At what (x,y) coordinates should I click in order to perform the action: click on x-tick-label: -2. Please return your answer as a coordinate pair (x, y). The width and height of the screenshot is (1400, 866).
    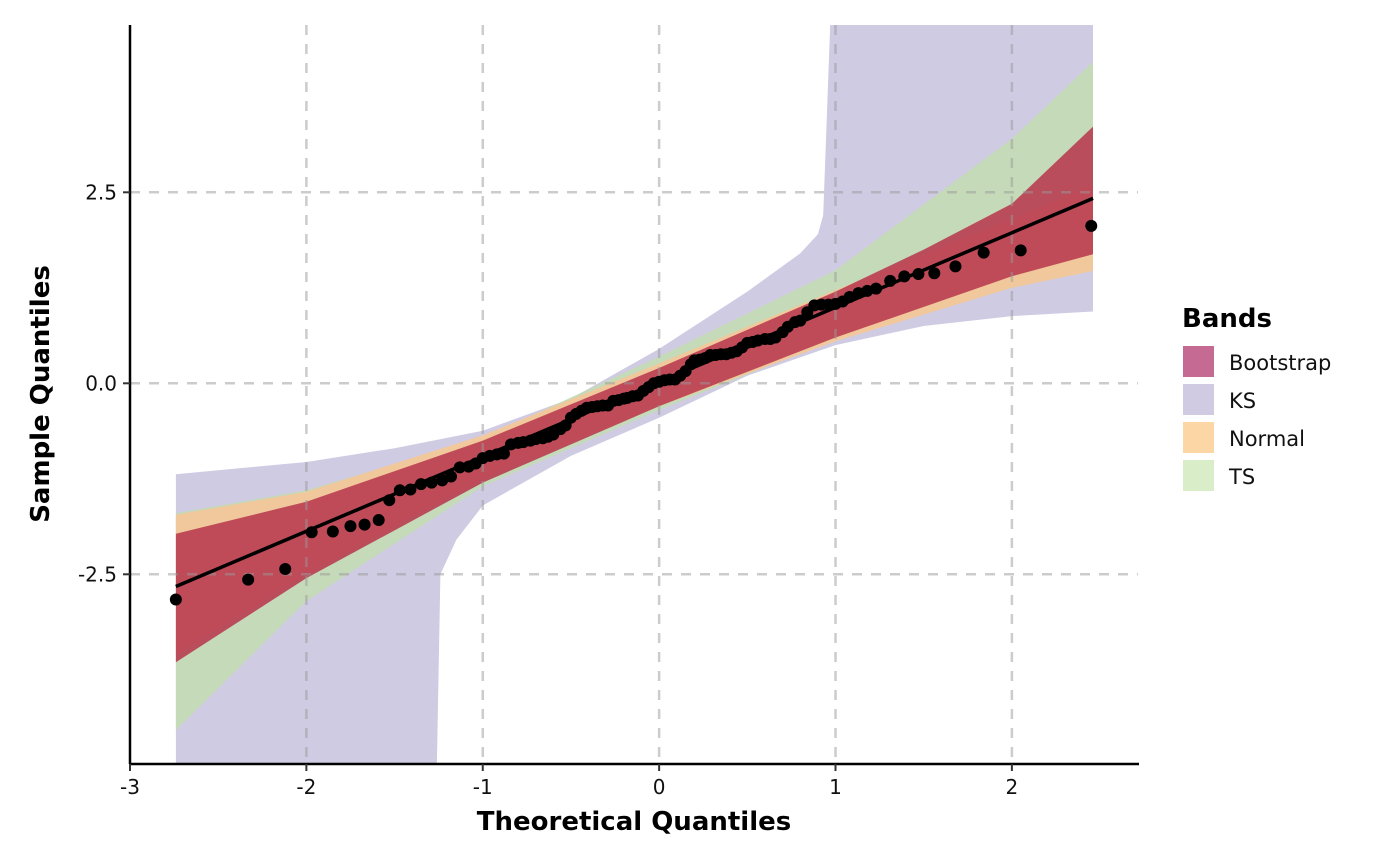
    Looking at the image, I should click on (306, 787).